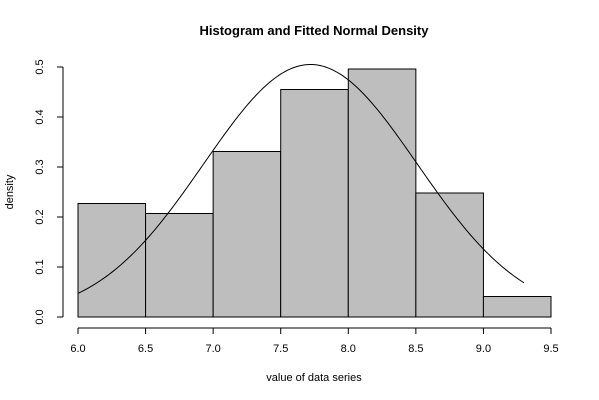 This screenshot has height=400, width=599. I want to click on x-tick-label: 6.0, so click(77, 349).